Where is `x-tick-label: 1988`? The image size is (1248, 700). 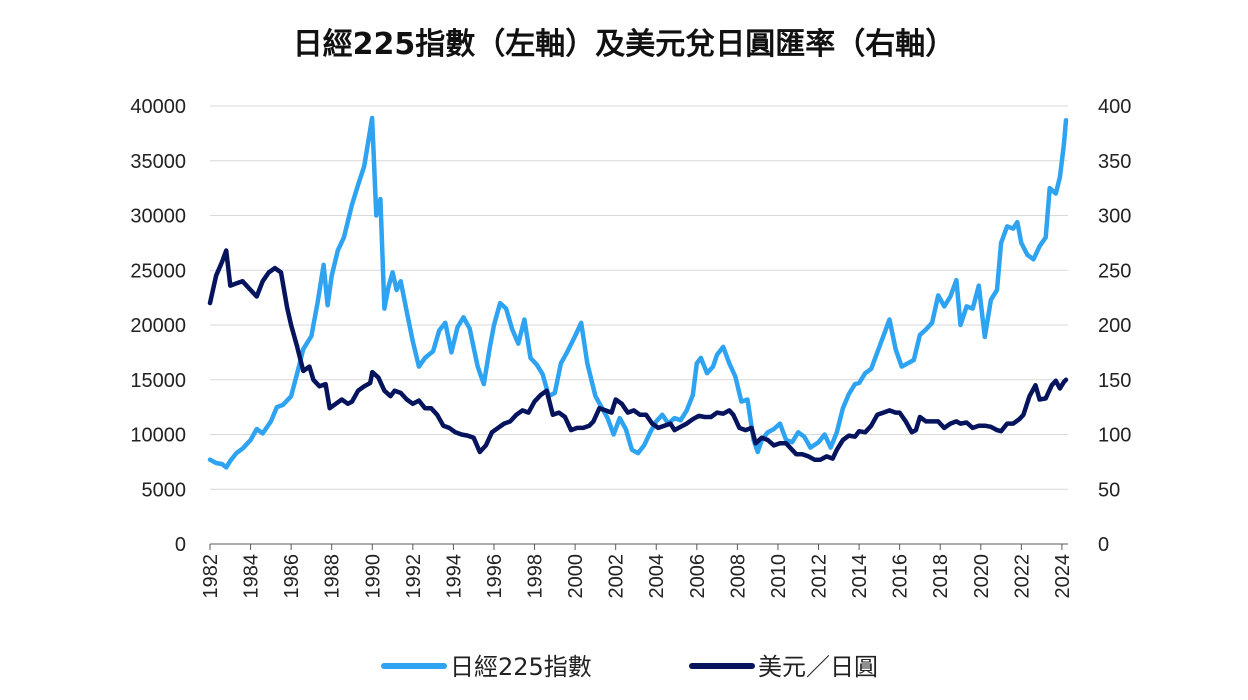
x-tick-label: 1988 is located at coordinates (333, 576).